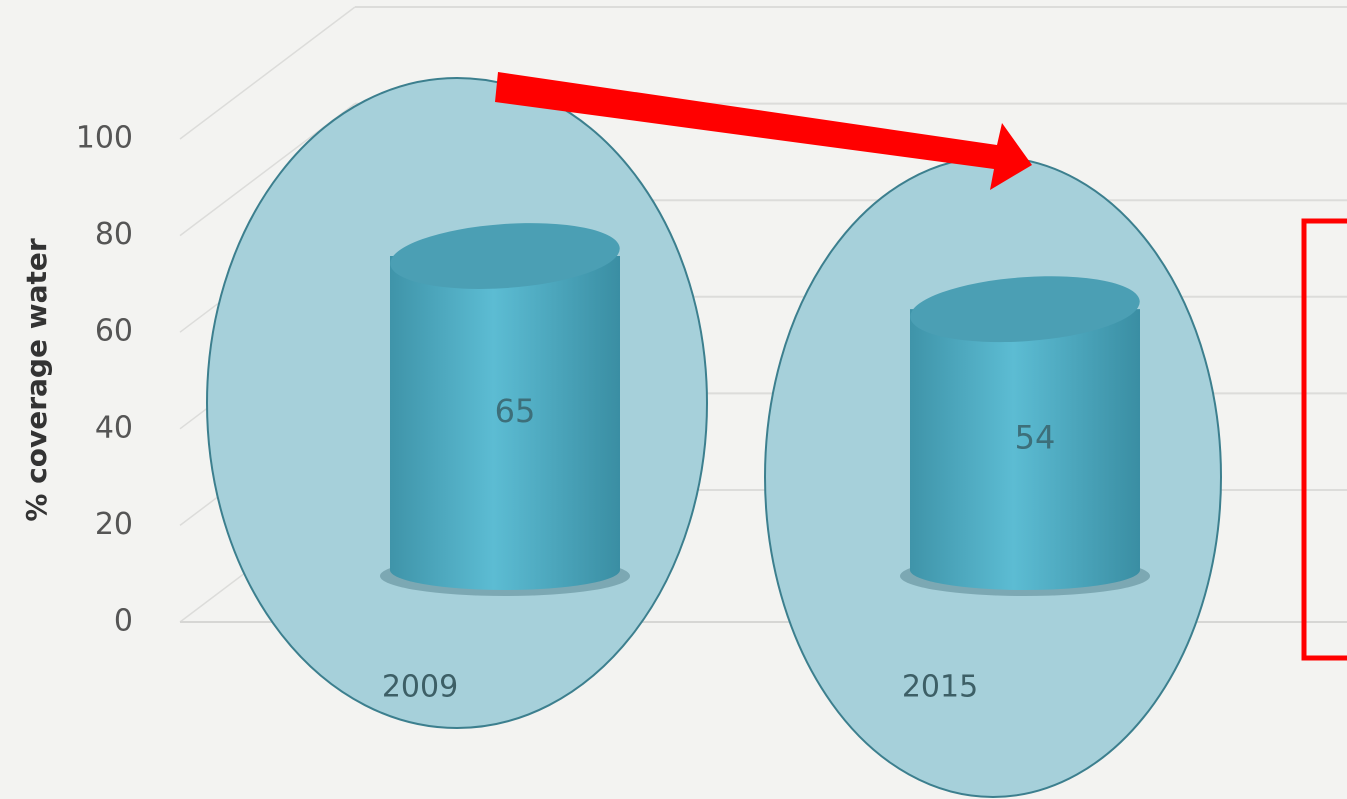  I want to click on y-axis-label: % coverage water, so click(36, 380).